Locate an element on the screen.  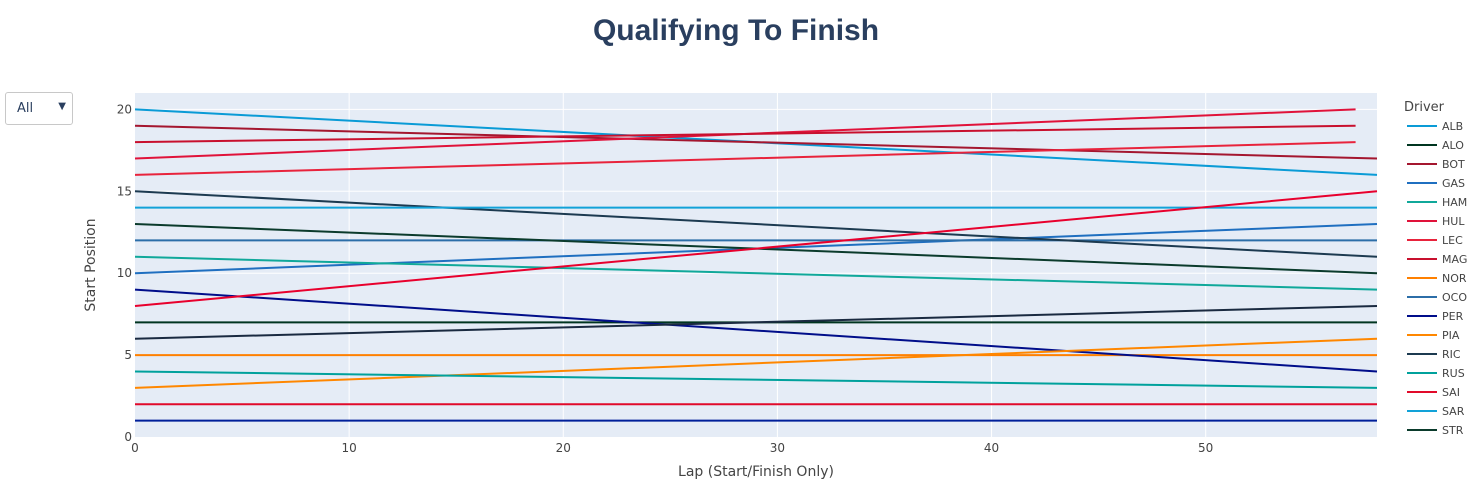
legend-item-bot: BOT is located at coordinates (1436, 164).